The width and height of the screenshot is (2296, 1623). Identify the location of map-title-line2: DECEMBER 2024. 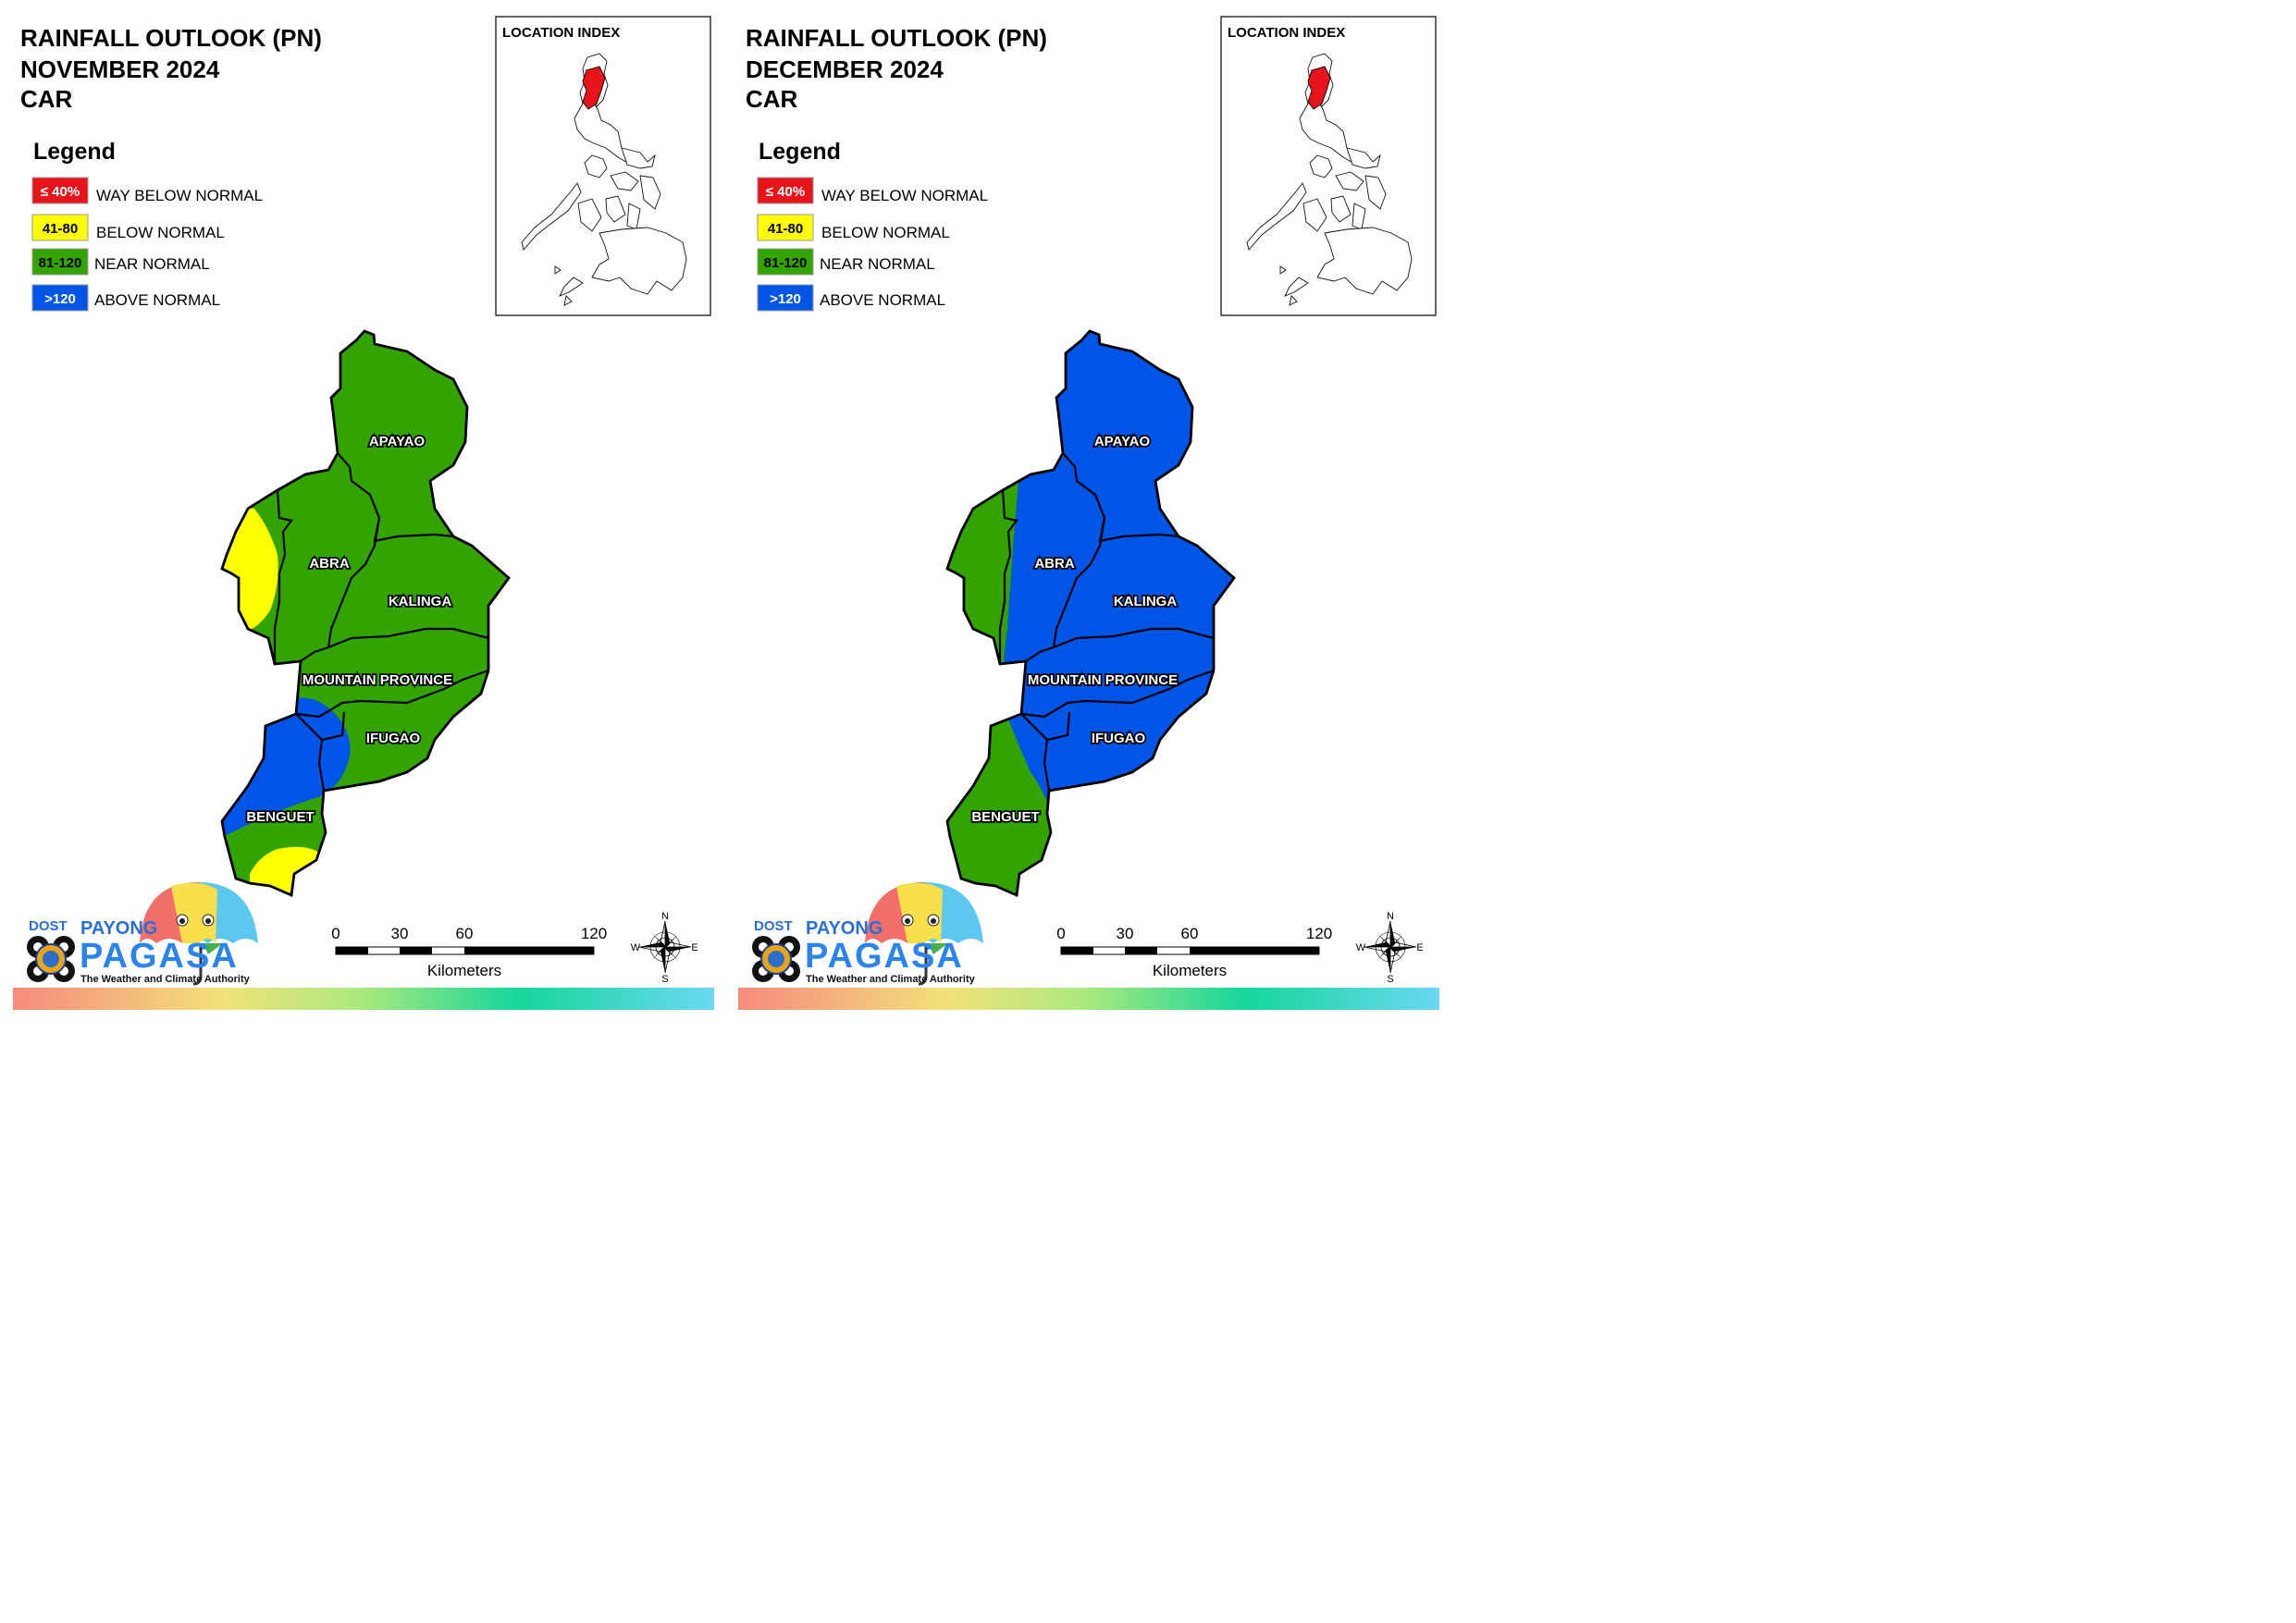
(845, 69).